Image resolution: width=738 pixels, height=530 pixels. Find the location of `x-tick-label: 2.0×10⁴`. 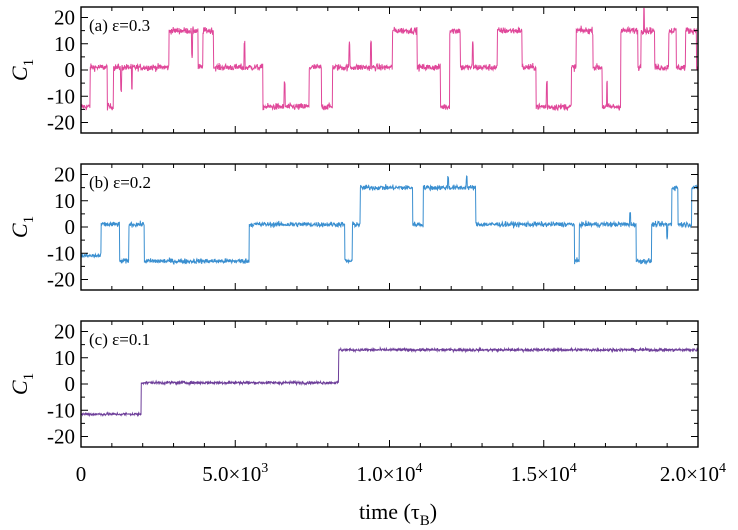

x-tick-label: 2.0×10⁴ is located at coordinates (693, 473).